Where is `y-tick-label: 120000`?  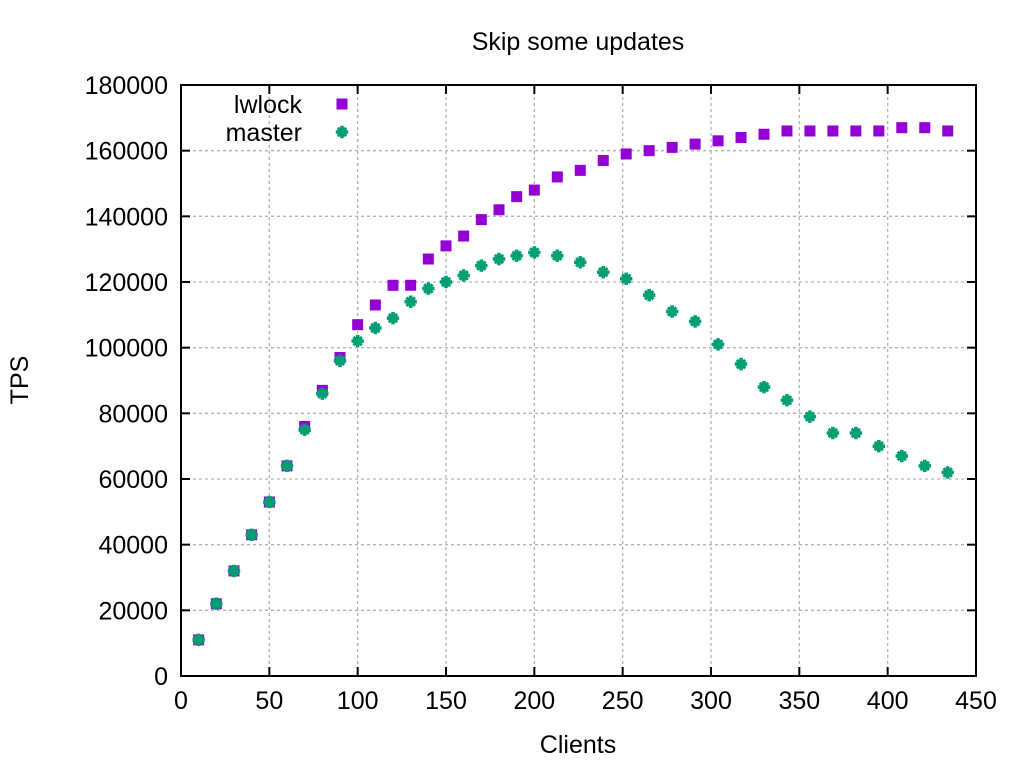 y-tick-label: 120000 is located at coordinates (126, 283).